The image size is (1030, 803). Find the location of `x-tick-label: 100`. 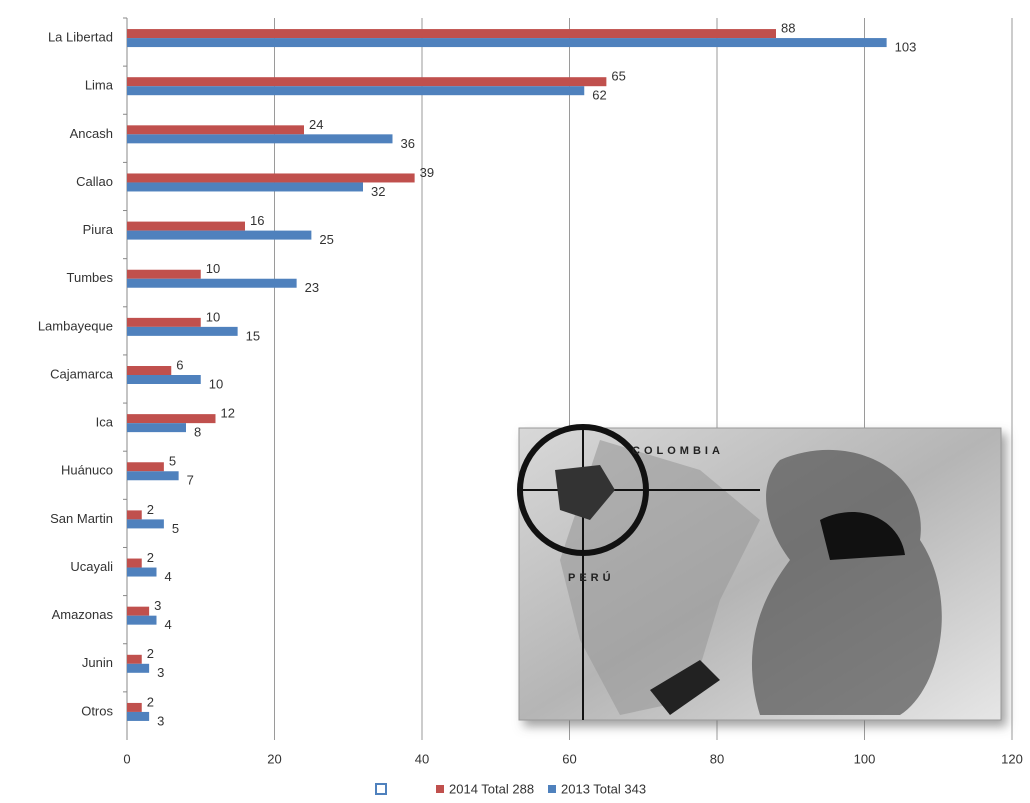

x-tick-label: 100 is located at coordinates (865, 758).